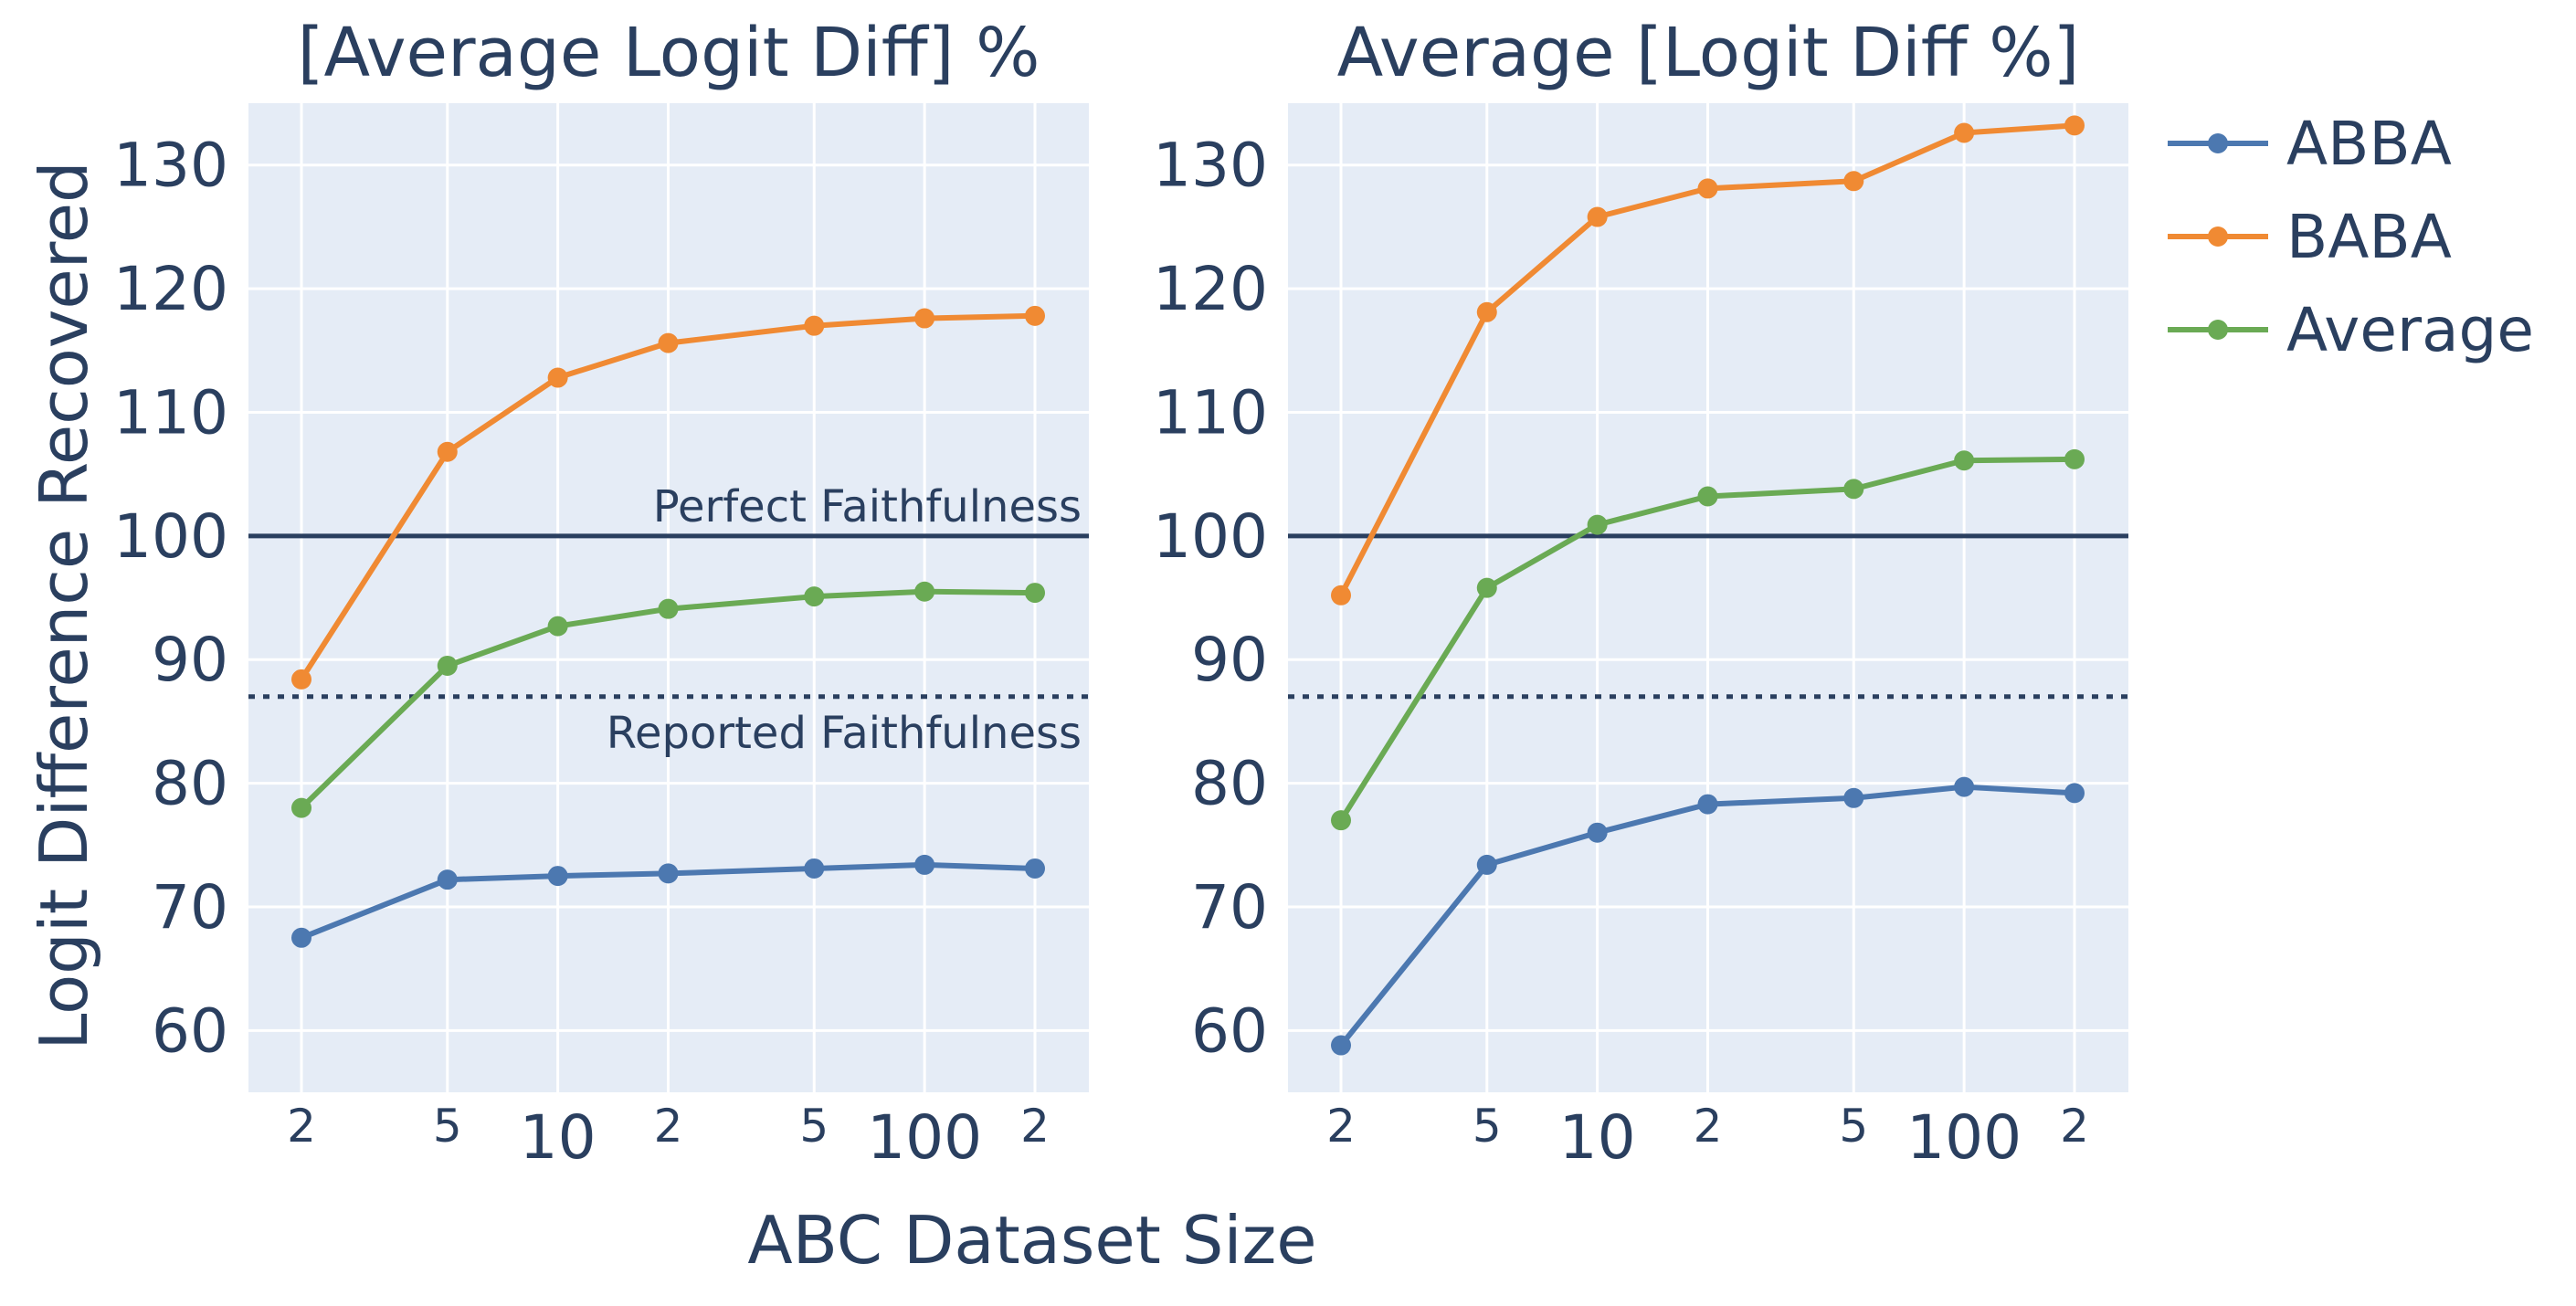  What do you see at coordinates (669, 53) in the screenshot?
I see `panel-title: [Average Logit Diff] %` at bounding box center [669, 53].